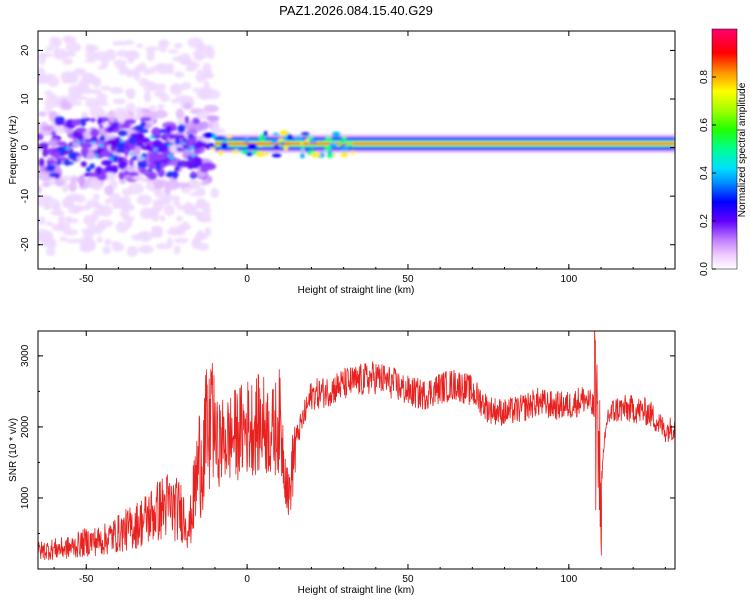 Image resolution: width=750 pixels, height=605 pixels. Describe the element at coordinates (356, 290) in the screenshot. I see `spectrogram-x-label: Height of straight line (km)` at that location.